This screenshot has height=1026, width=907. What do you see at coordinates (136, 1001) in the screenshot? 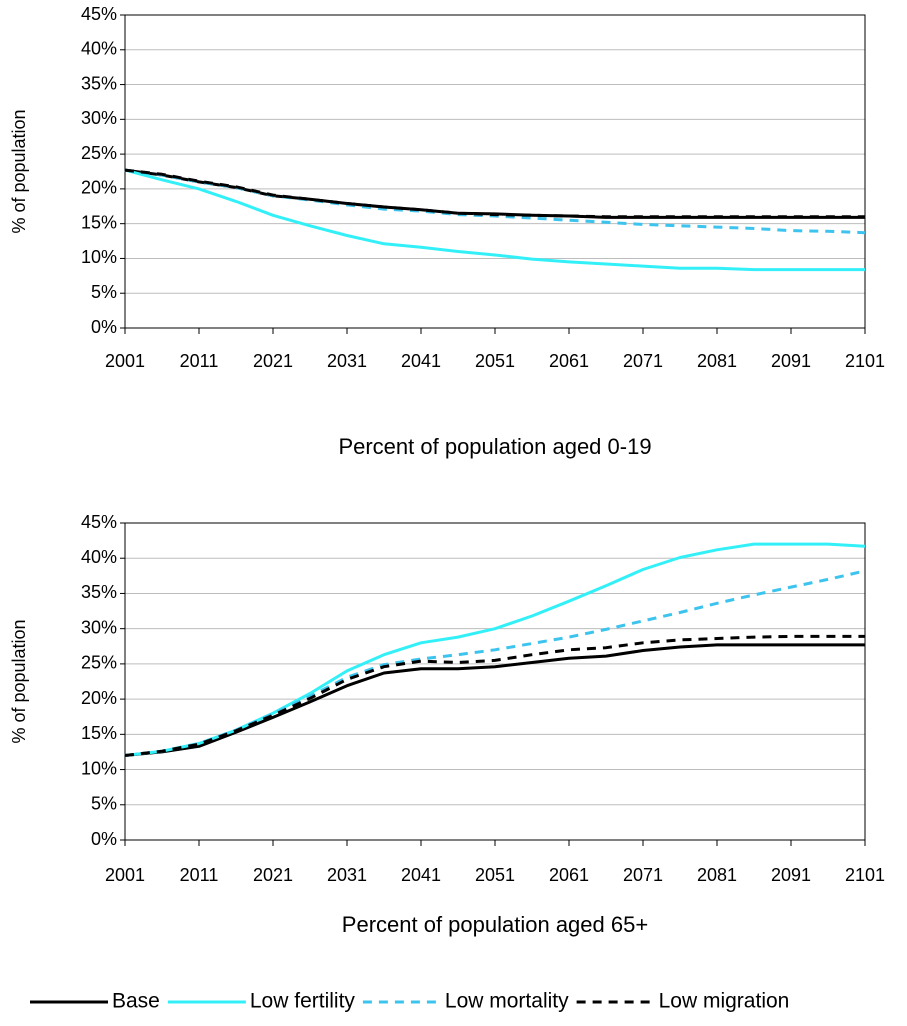
I see `legend-label: Base` at bounding box center [136, 1001].